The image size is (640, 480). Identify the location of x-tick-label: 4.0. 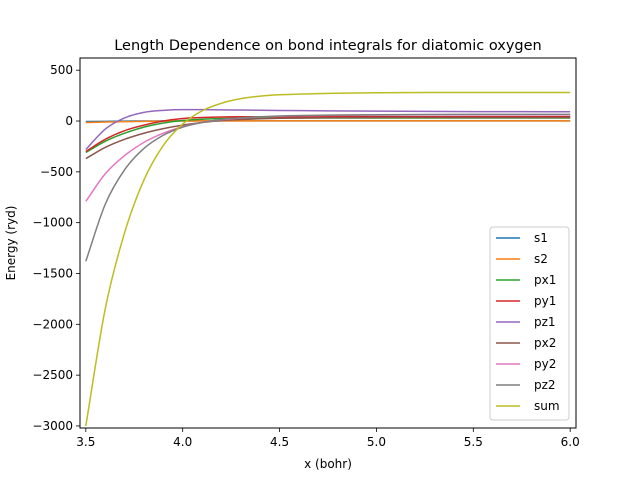
(182, 442).